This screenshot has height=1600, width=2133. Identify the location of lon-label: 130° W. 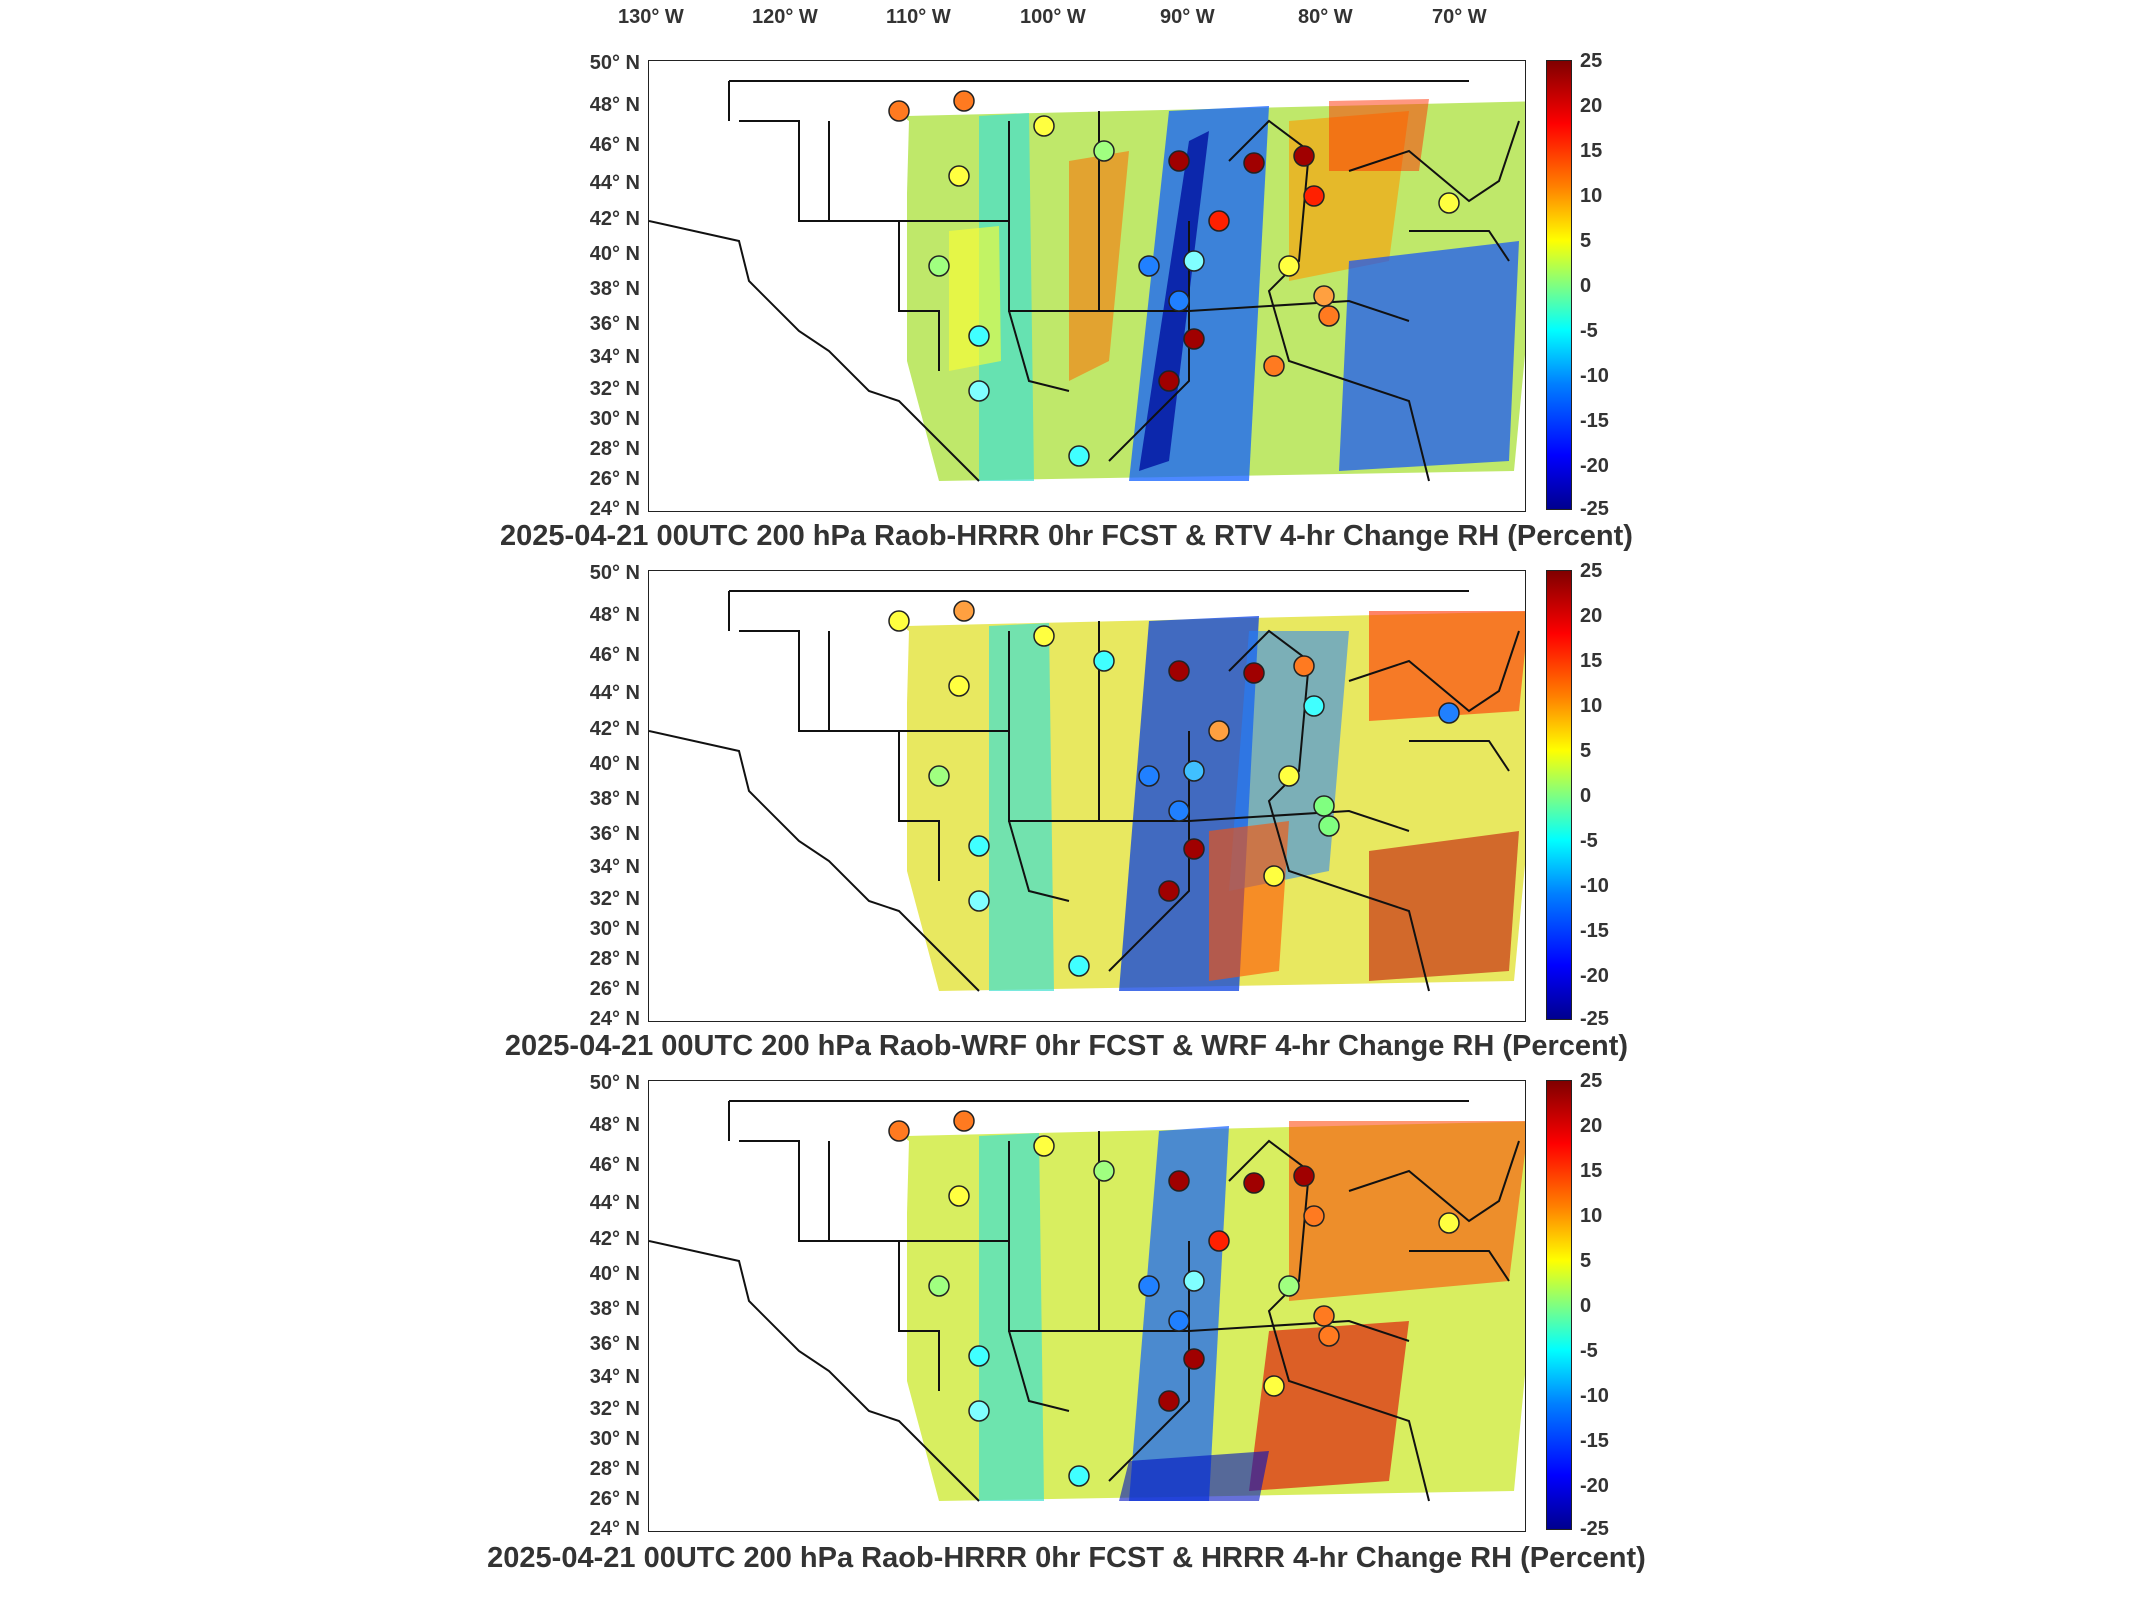
(651, 17).